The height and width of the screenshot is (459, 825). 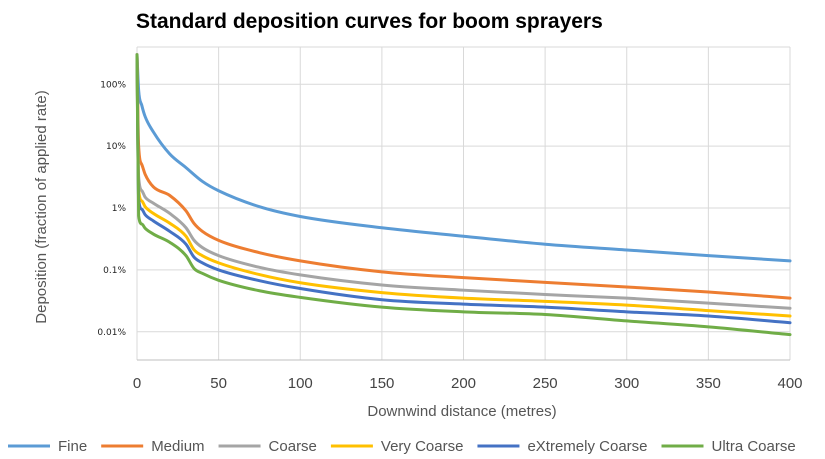 I want to click on legend-label-fine: Fine, so click(x=72, y=446).